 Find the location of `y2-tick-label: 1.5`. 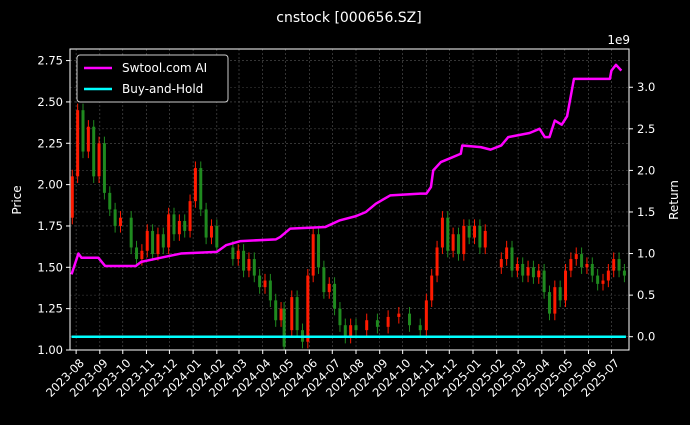

y2-tick-label: 1.5 is located at coordinates (646, 212).